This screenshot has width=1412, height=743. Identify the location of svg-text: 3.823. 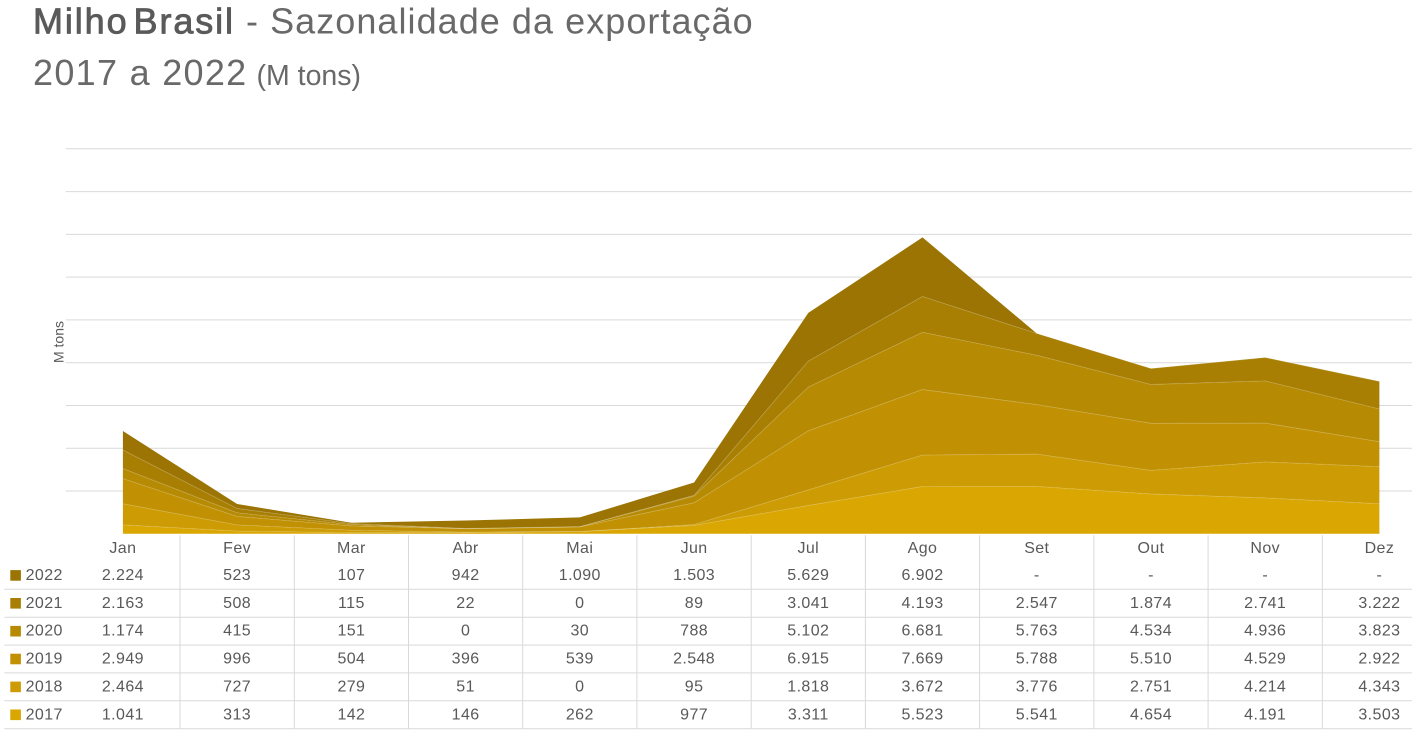
(1379, 631).